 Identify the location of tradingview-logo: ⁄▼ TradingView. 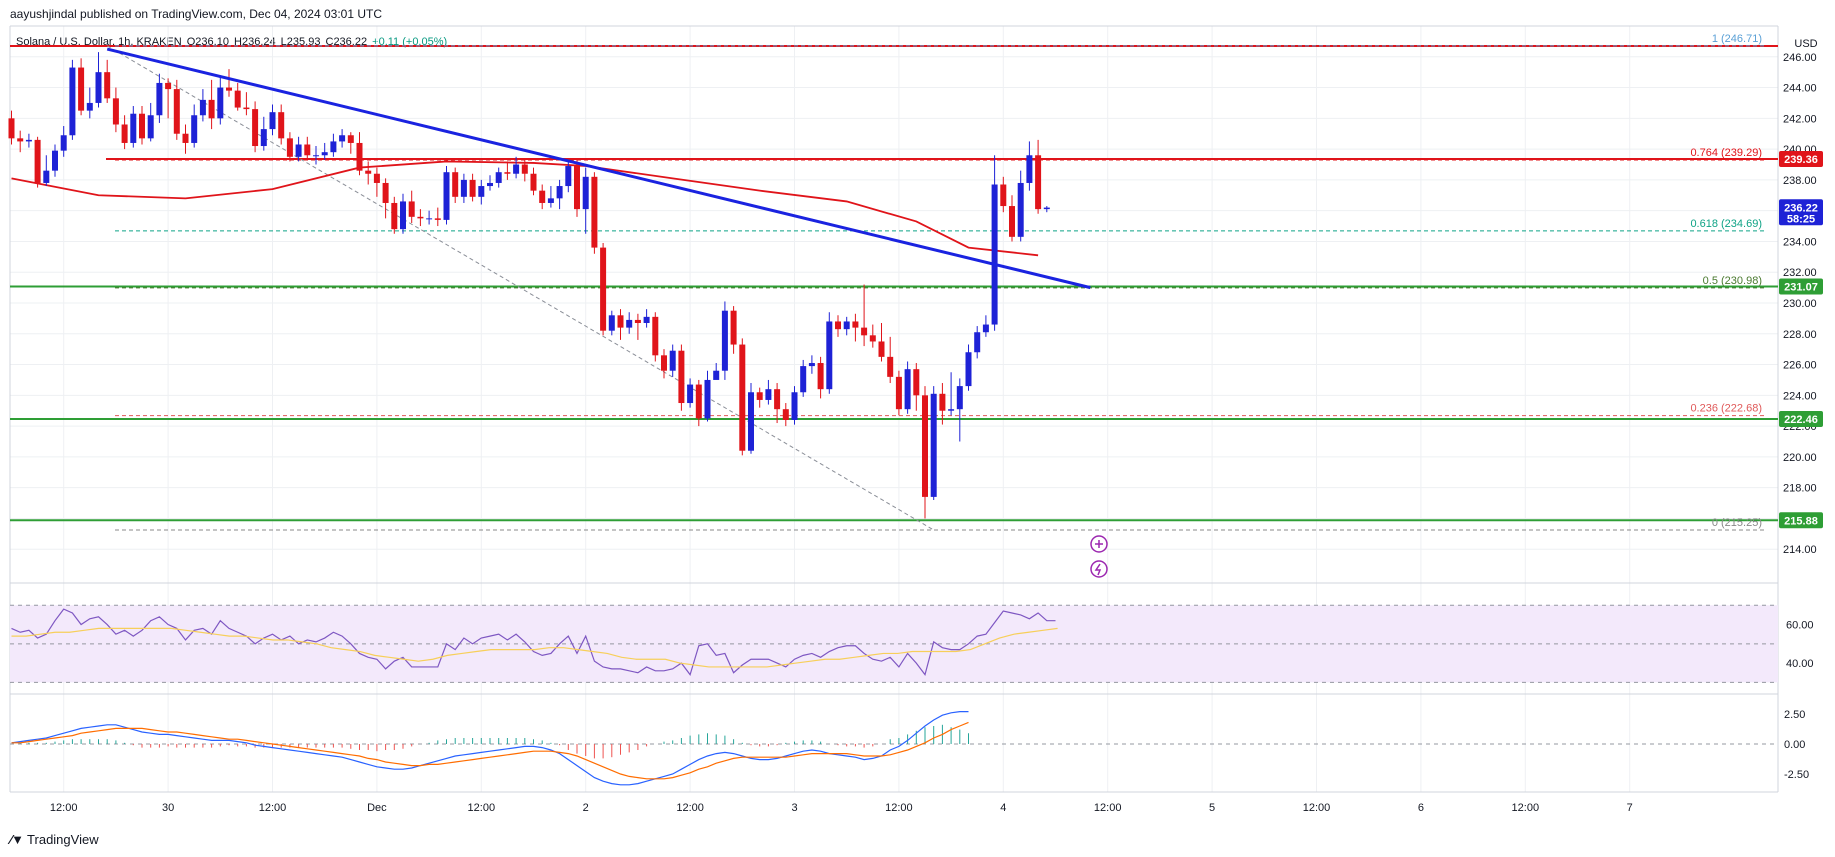
(54, 839).